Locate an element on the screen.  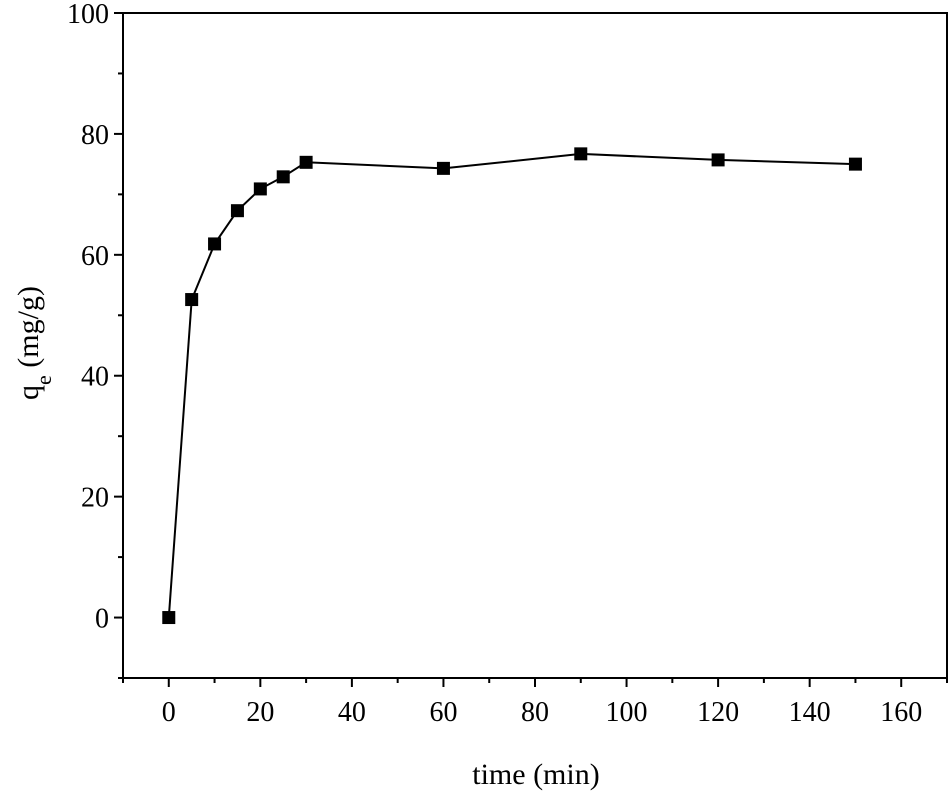
x-tick-label: 60 is located at coordinates (443, 712).